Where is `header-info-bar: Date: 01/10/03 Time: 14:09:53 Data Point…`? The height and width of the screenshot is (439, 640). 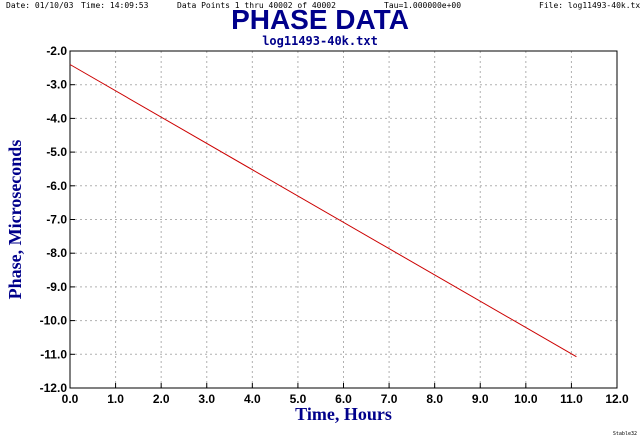
header-info-bar: Date: 01/10/03 Time: 14:09:53 Data Point… is located at coordinates (320, 7).